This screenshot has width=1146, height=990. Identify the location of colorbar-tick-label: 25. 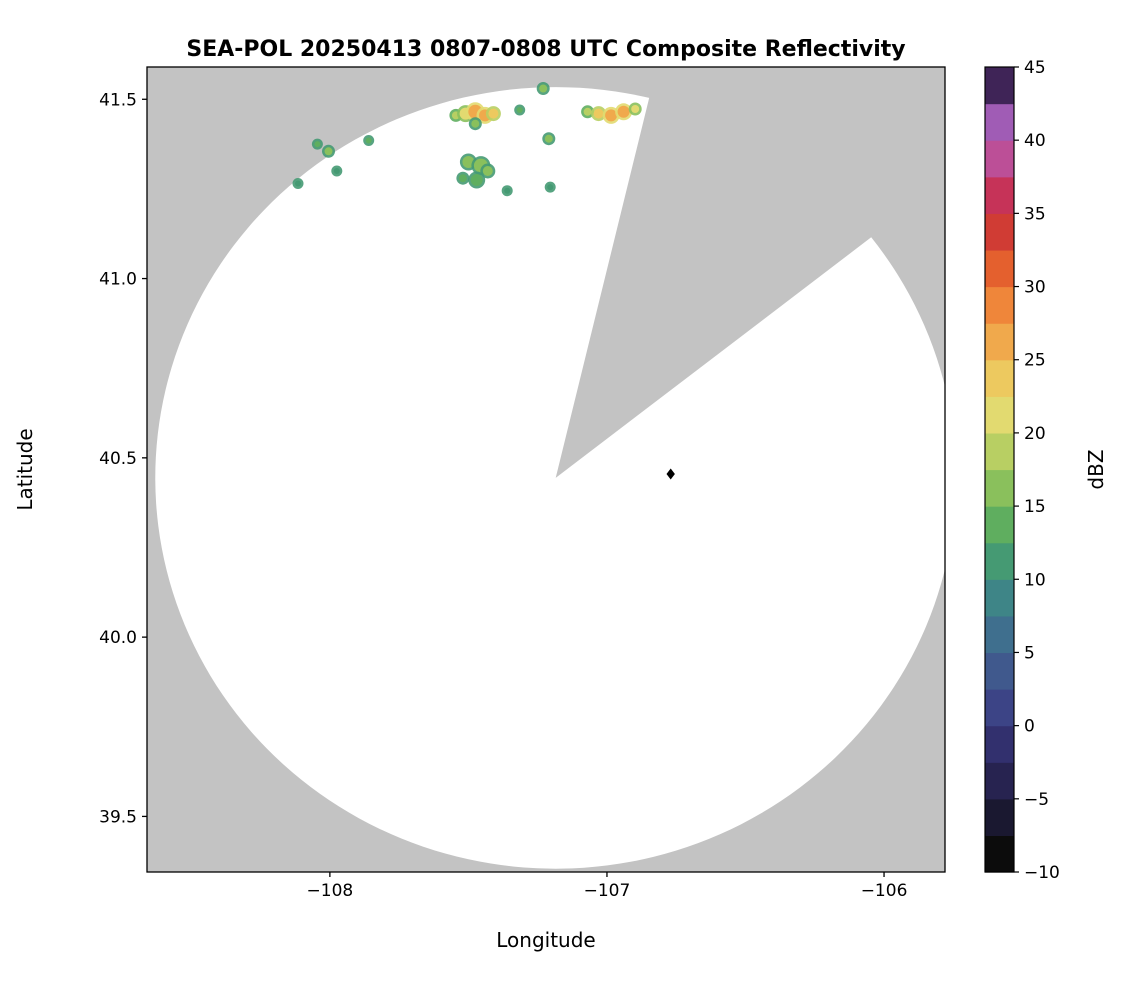
(1035, 361).